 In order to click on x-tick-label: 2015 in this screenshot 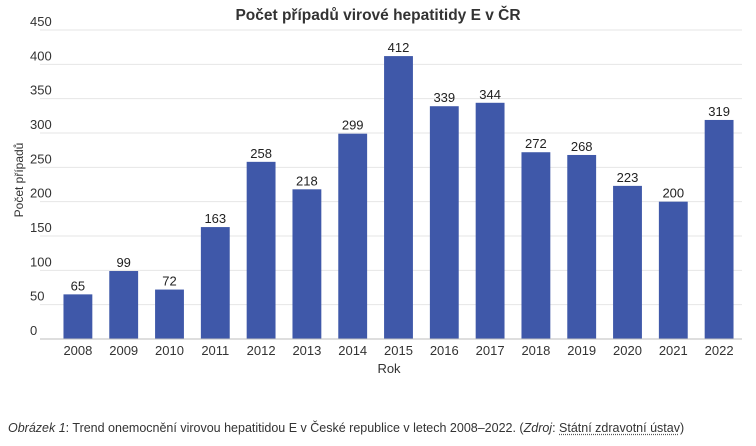, I will do `click(398, 350)`.